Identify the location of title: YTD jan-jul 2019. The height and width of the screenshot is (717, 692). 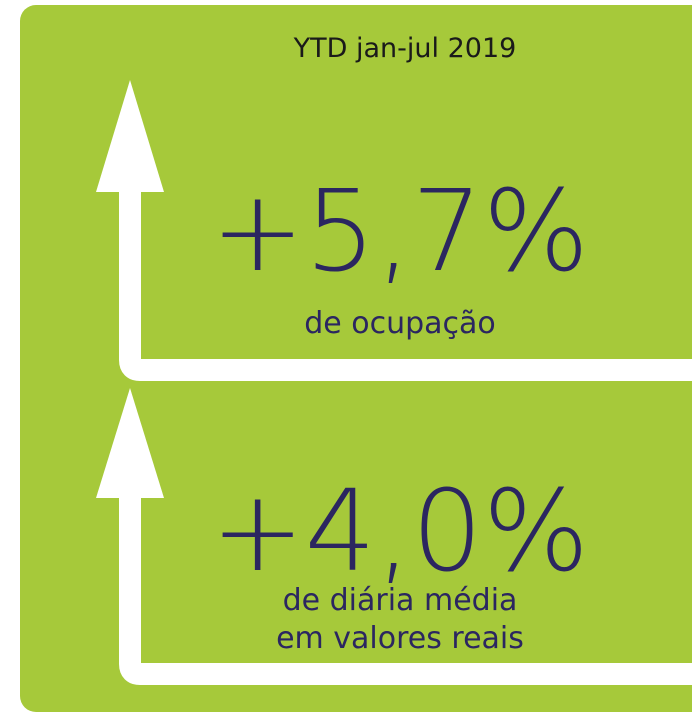
(405, 48).